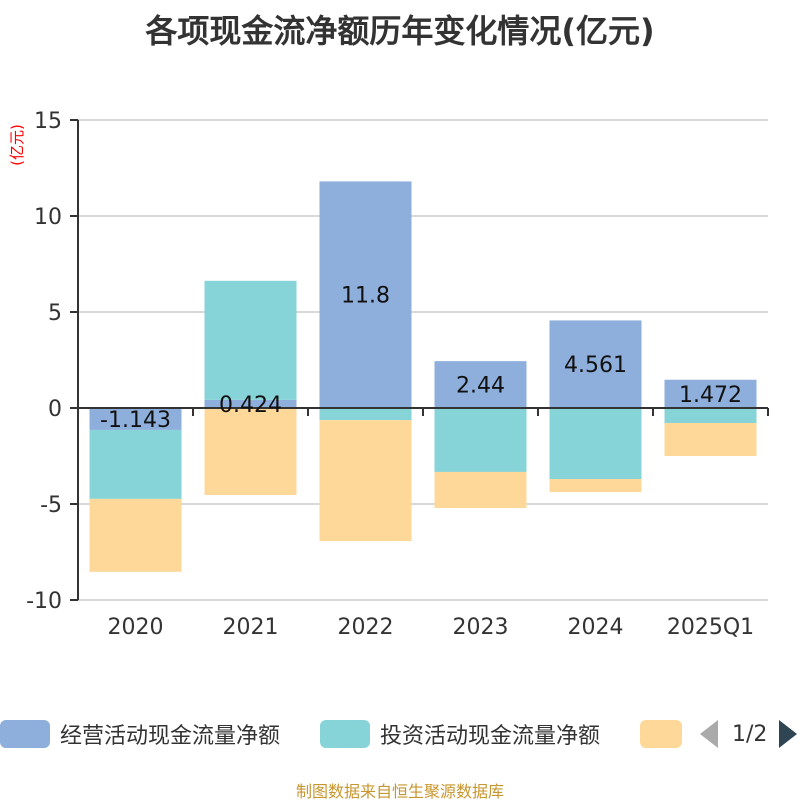 The height and width of the screenshot is (802, 800). Describe the element at coordinates (709, 734) in the screenshot. I see `prev-page-icon` at that location.